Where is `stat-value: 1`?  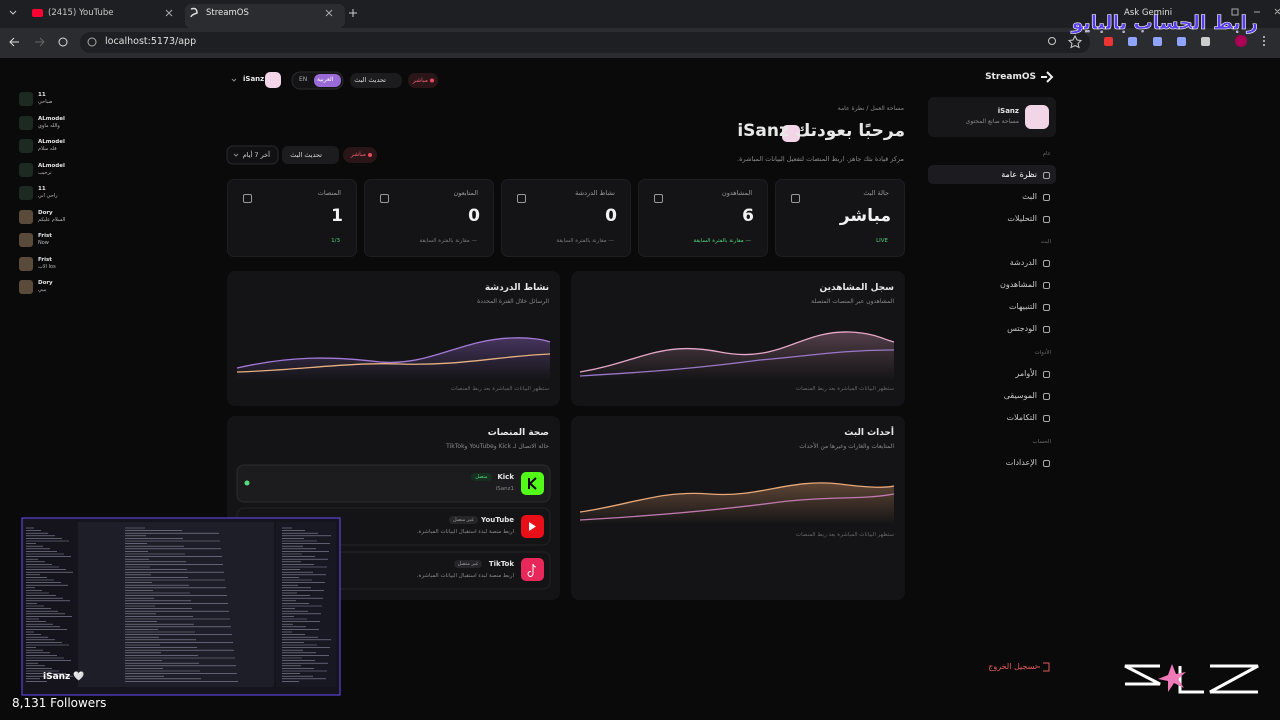
stat-value: 1 is located at coordinates (337, 216).